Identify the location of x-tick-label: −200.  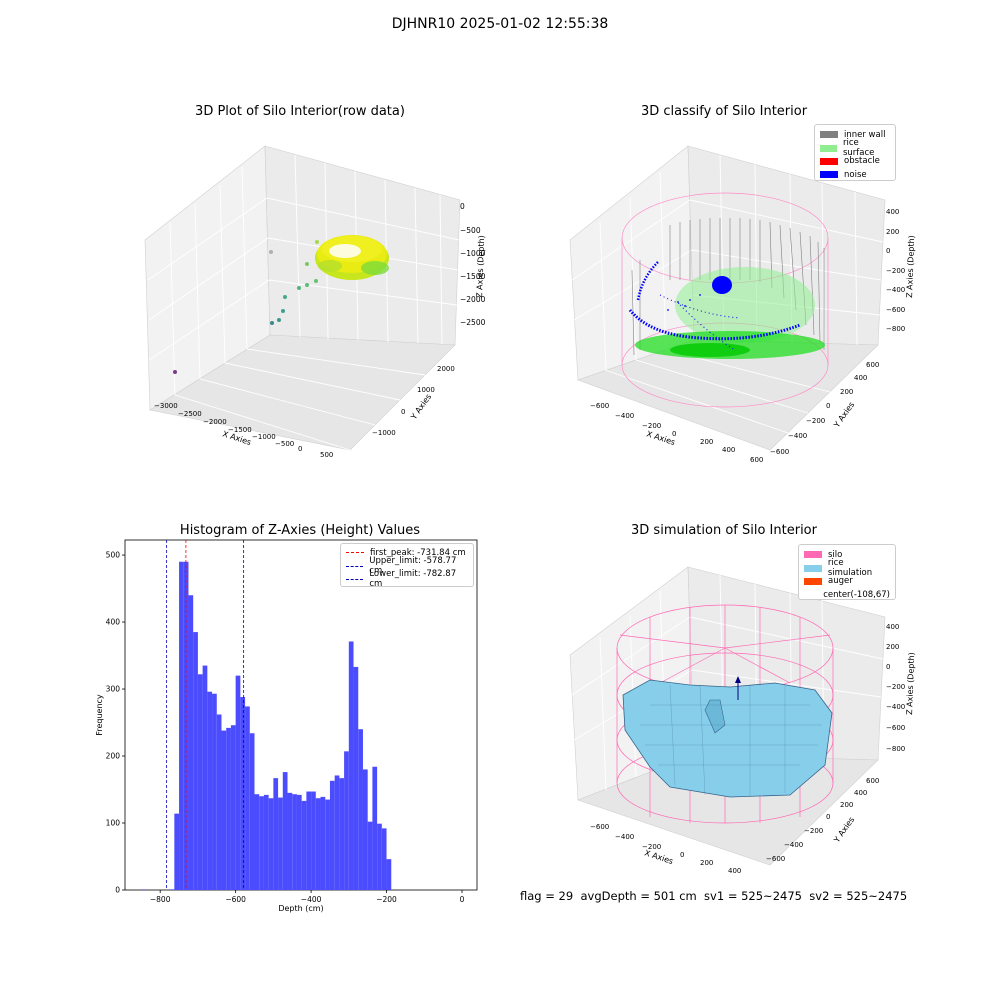
(386, 899).